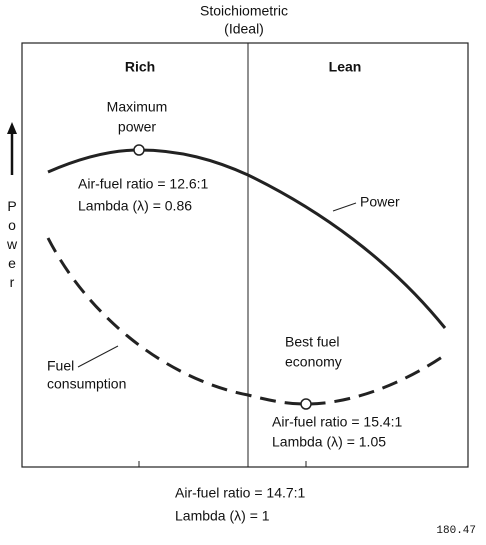 This screenshot has width=486, height=545. I want to click on figure-id: 180.47, so click(456, 531).